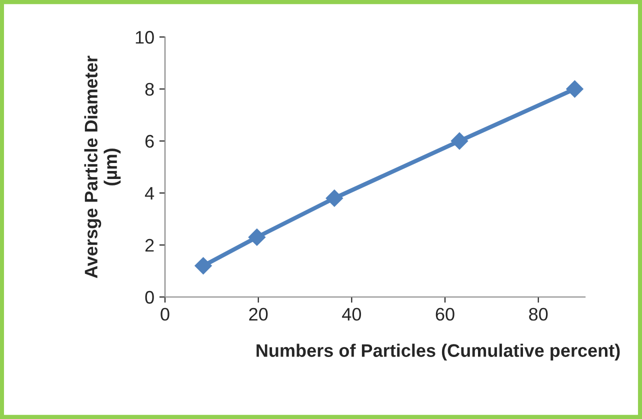 The width and height of the screenshot is (642, 419). I want to click on x-tick-label: 20, so click(258, 314).